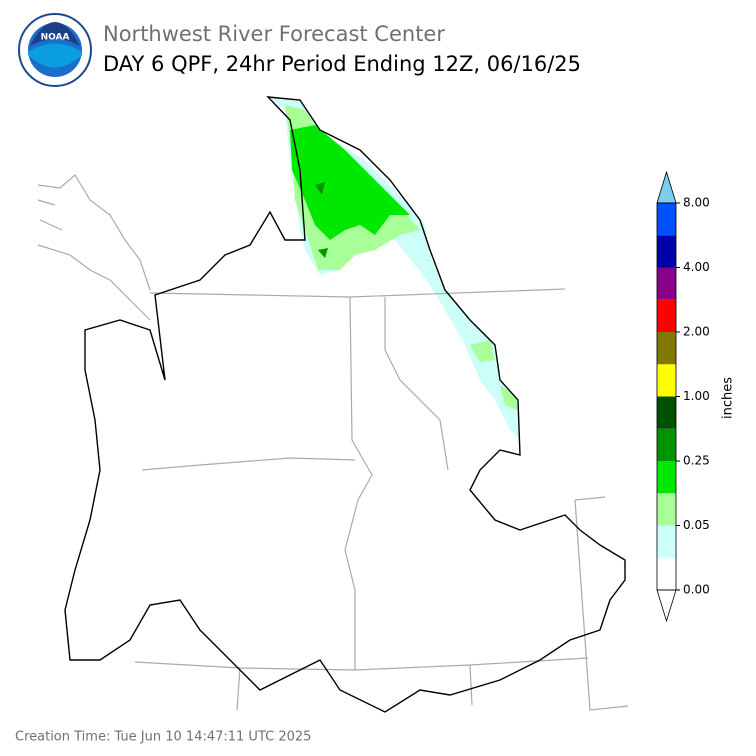  I want to click on colorbar-tick-label: 4.00, so click(696, 267).